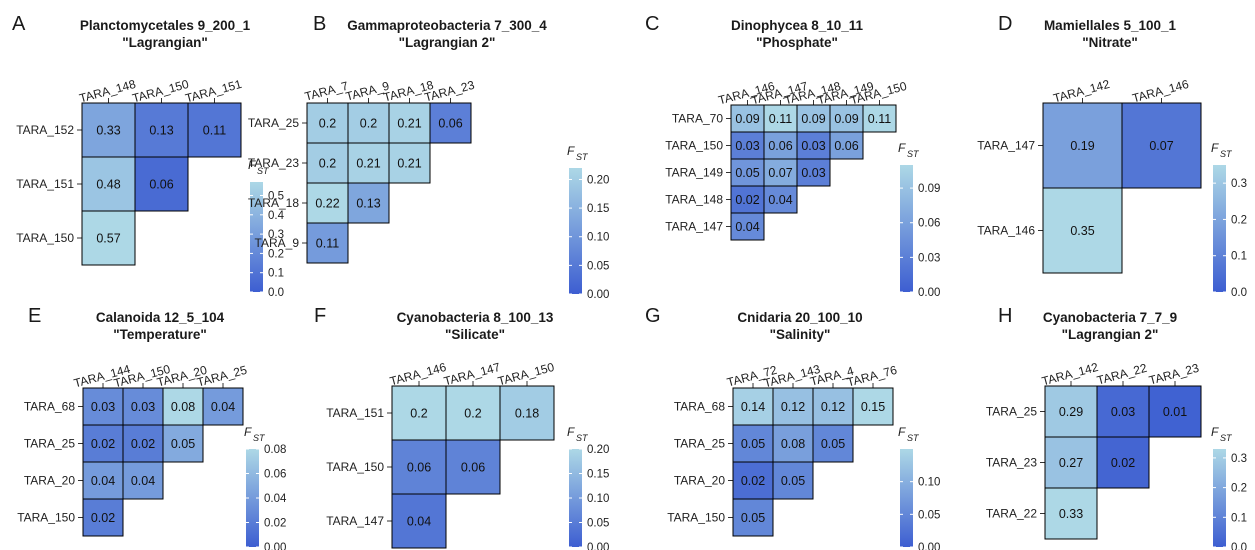 The width and height of the screenshot is (1255, 550). Describe the element at coordinates (49, 481) in the screenshot. I see `row-label: TARA_20` at that location.